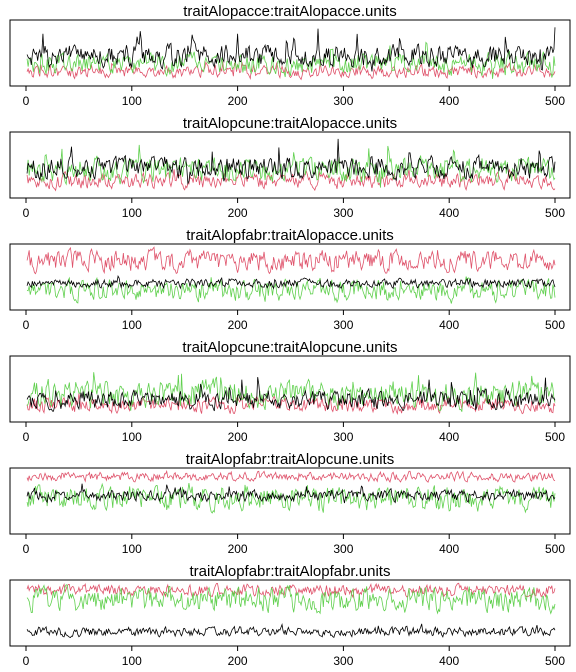 The image size is (576, 672). Describe the element at coordinates (290, 571) in the screenshot. I see `panel-title: traitAlopfabr:traitAlopfabr.units` at that location.